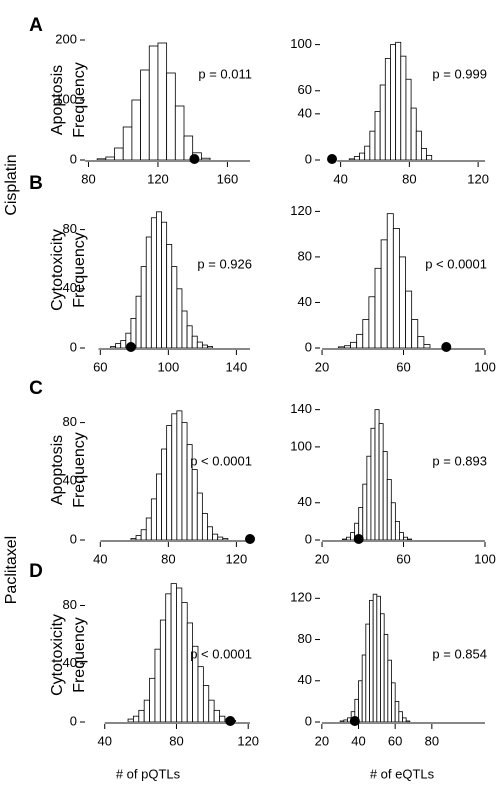 Image resolution: width=502 pixels, height=800 pixels. What do you see at coordinates (402, 773) in the screenshot?
I see `x-axis-label: # of eQTLs` at bounding box center [402, 773].